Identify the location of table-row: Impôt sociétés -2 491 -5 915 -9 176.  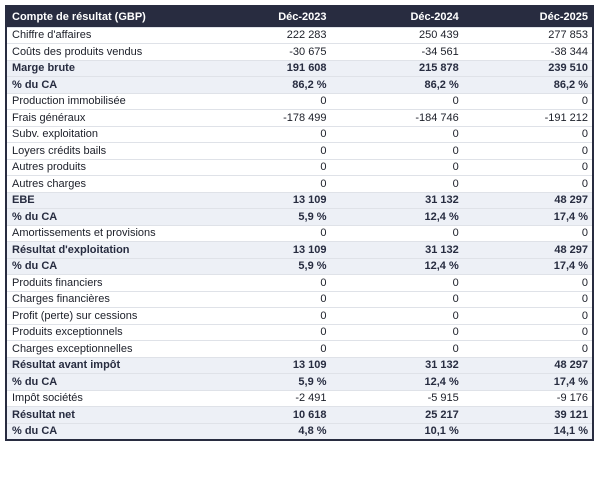
(299, 398).